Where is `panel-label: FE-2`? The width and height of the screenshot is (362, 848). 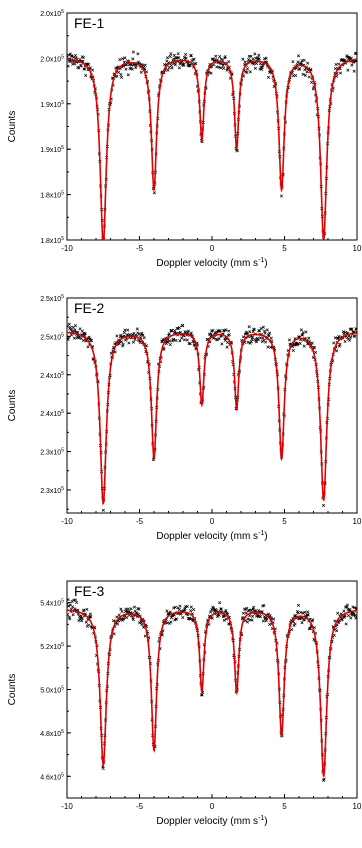
panel-label: FE-2 is located at coordinates (89, 308).